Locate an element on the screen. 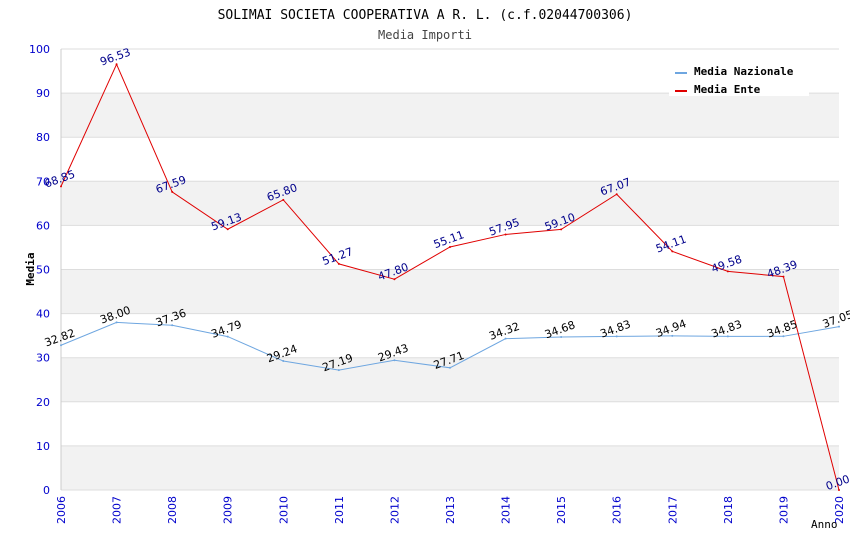  x-tick-label-2010: 2010 is located at coordinates (283, 510).